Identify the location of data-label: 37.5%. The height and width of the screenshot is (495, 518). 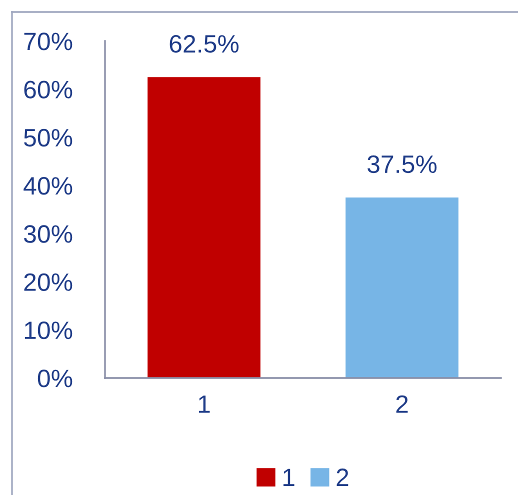
(402, 164).